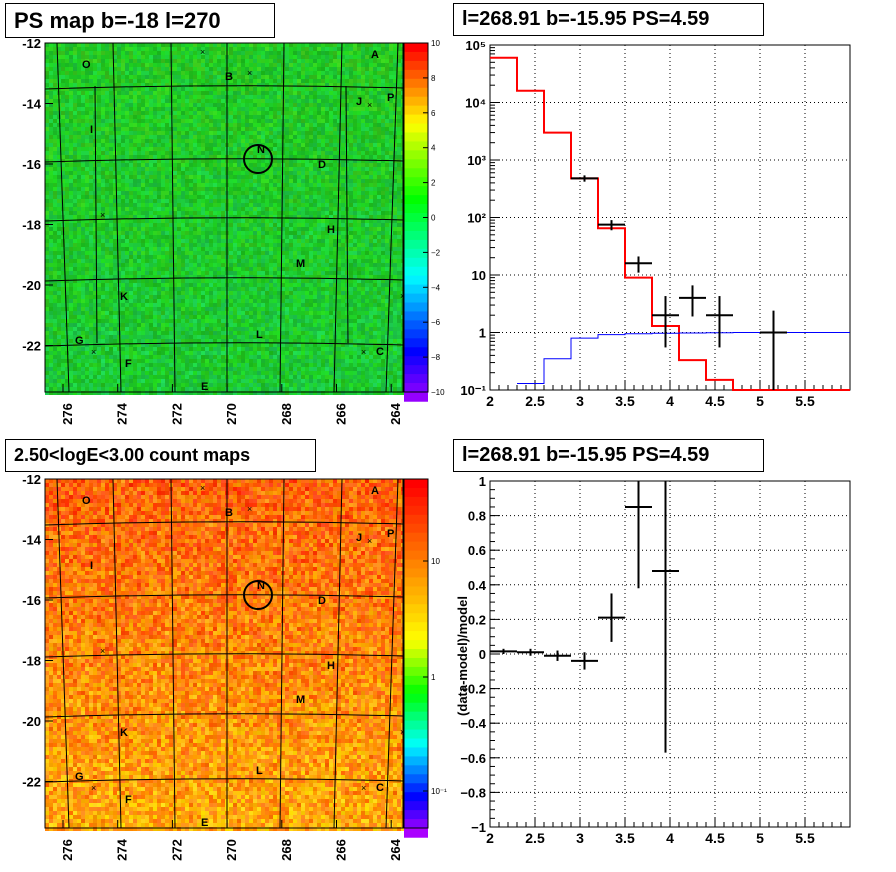 This screenshot has height=872, width=896. What do you see at coordinates (31, 479) in the screenshot?
I see `y-tick-label: -12` at bounding box center [31, 479].